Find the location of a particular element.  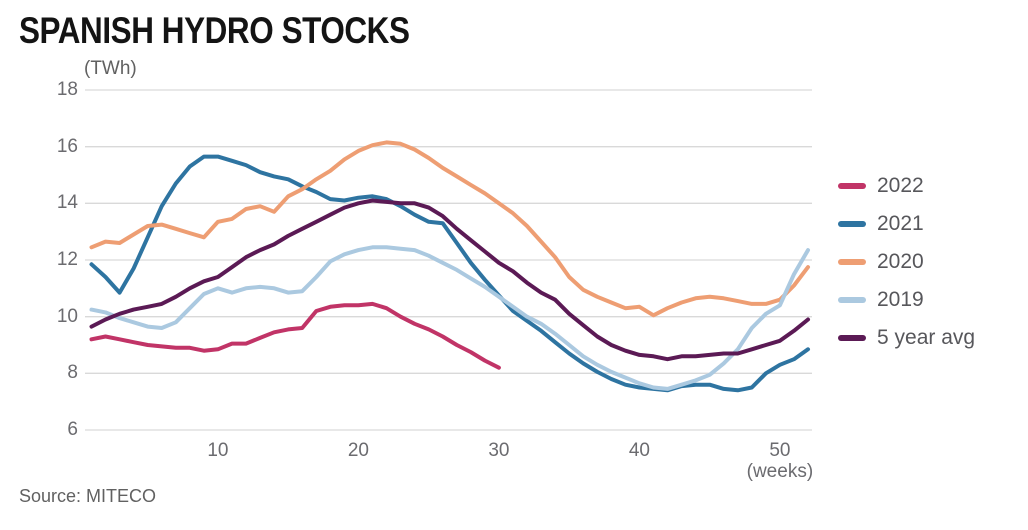

x-tick-label-20: 20 is located at coordinates (358, 450).